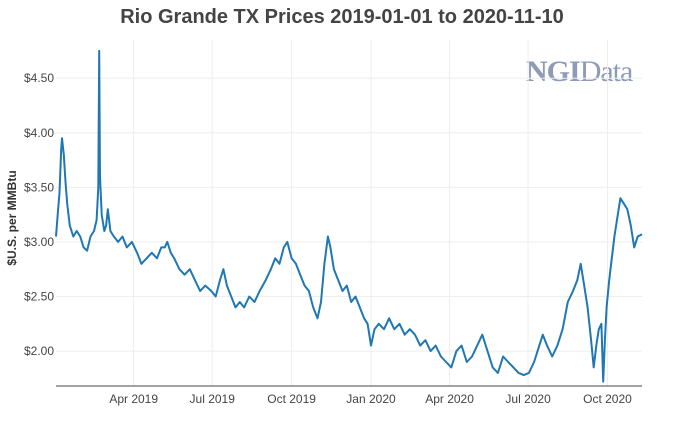 Image resolution: width=684 pixels, height=427 pixels. Describe the element at coordinates (39, 133) in the screenshot. I see `y-tick-label: $4.00` at that location.